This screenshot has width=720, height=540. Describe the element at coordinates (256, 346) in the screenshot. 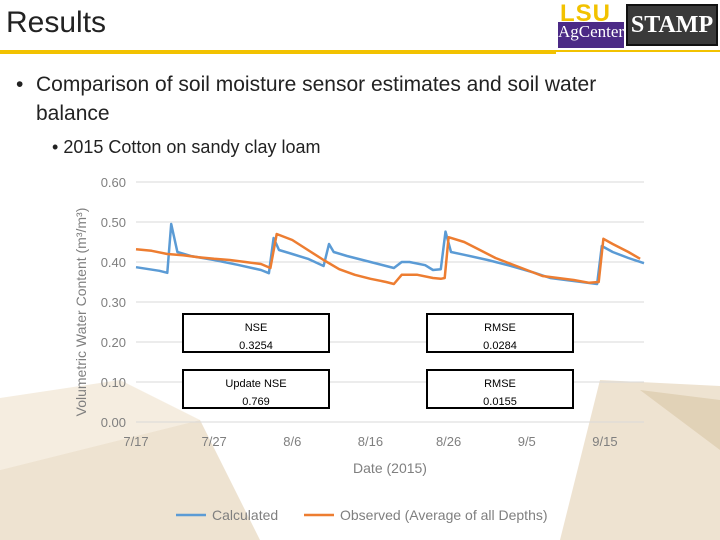

I see `nse-value: 0.3254` at that location.